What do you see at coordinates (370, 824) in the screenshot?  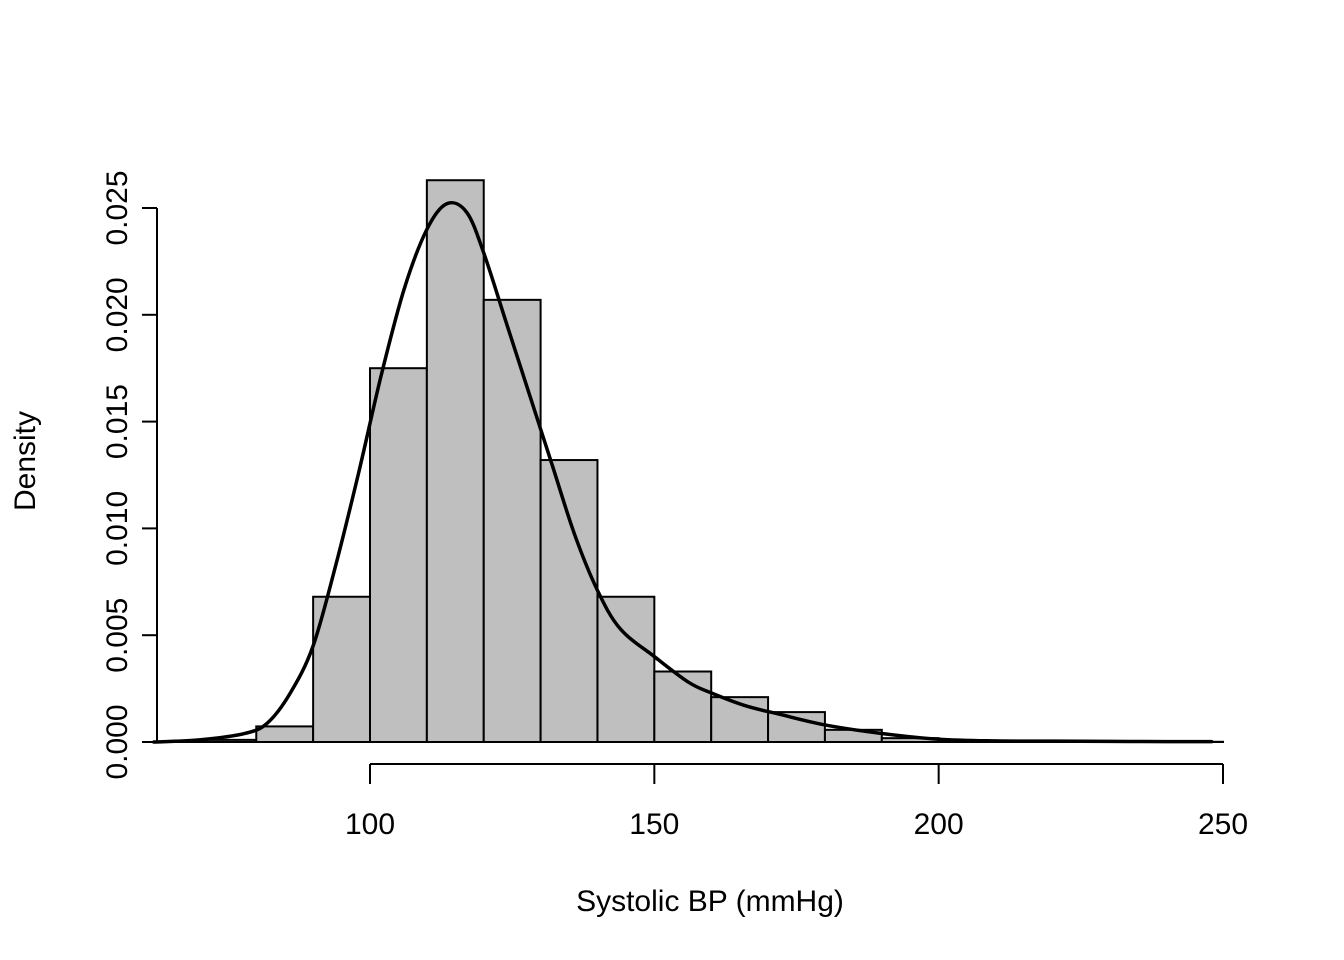 I see `x-tick-label: 100` at bounding box center [370, 824].